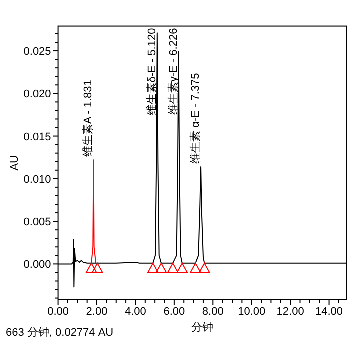 The width and height of the screenshot is (361, 341). I want to click on annotation: 维生素γ-E - 6.226, so click(173, 72).